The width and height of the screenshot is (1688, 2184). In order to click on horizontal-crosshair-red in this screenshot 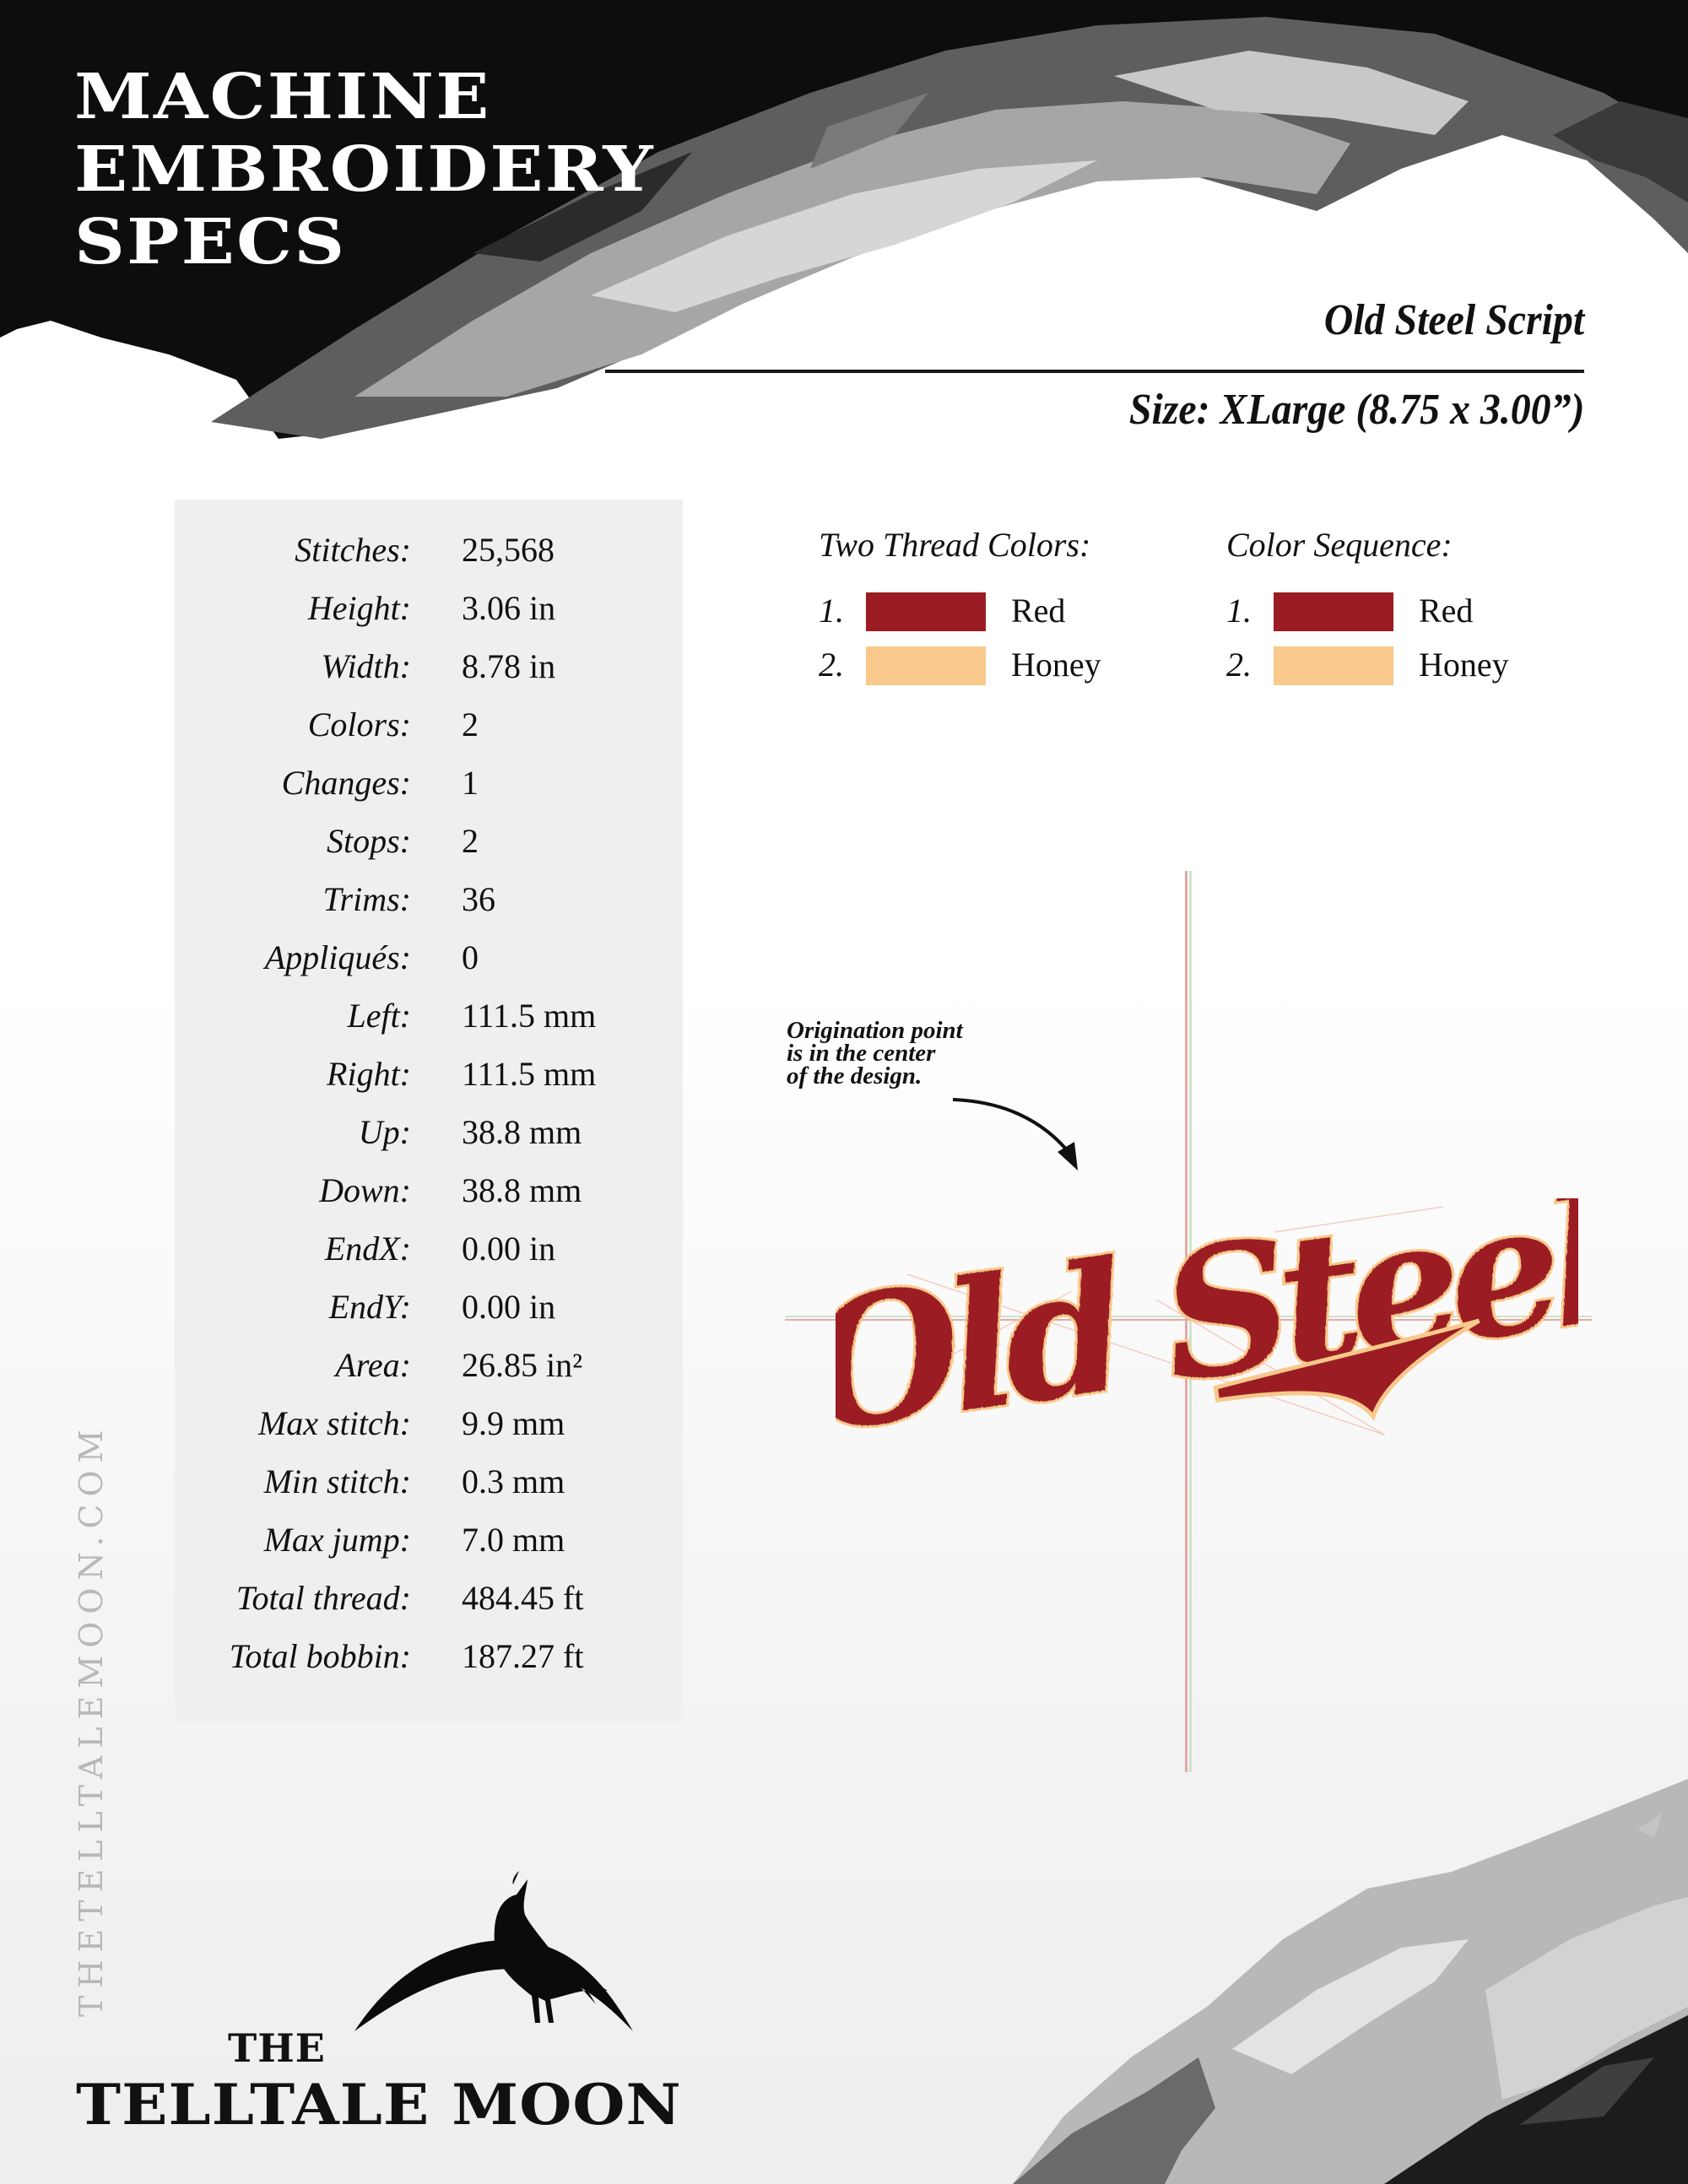, I will do `click(1188, 1320)`.